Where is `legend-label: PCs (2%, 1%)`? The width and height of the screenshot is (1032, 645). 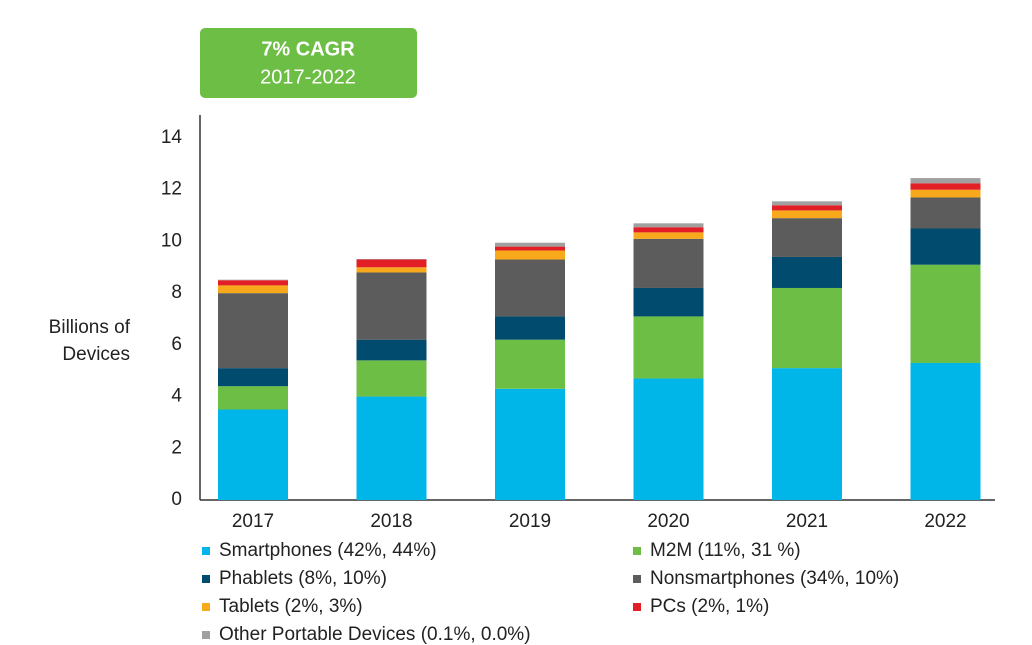 legend-label: PCs (2%, 1%) is located at coordinates (709, 606).